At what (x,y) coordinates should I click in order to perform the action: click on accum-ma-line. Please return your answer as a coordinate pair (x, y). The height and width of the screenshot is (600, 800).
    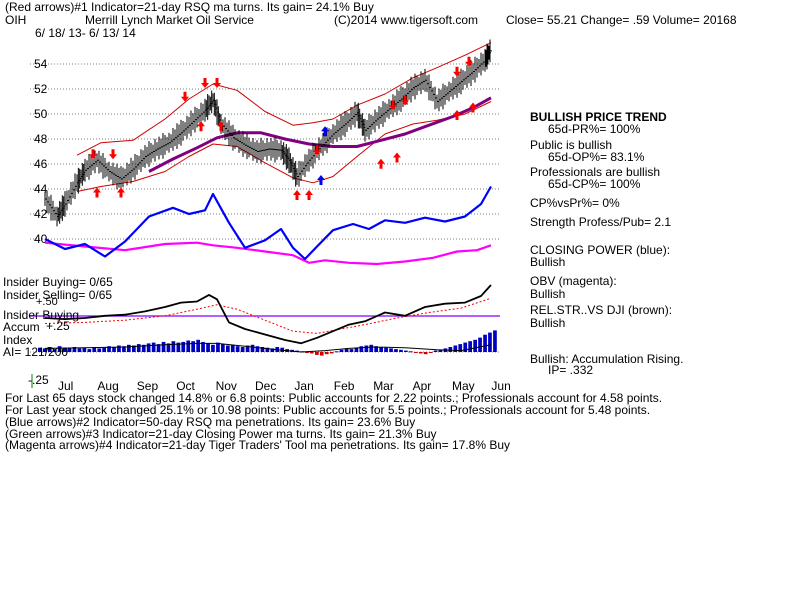
    Looking at the image, I should click on (268, 347).